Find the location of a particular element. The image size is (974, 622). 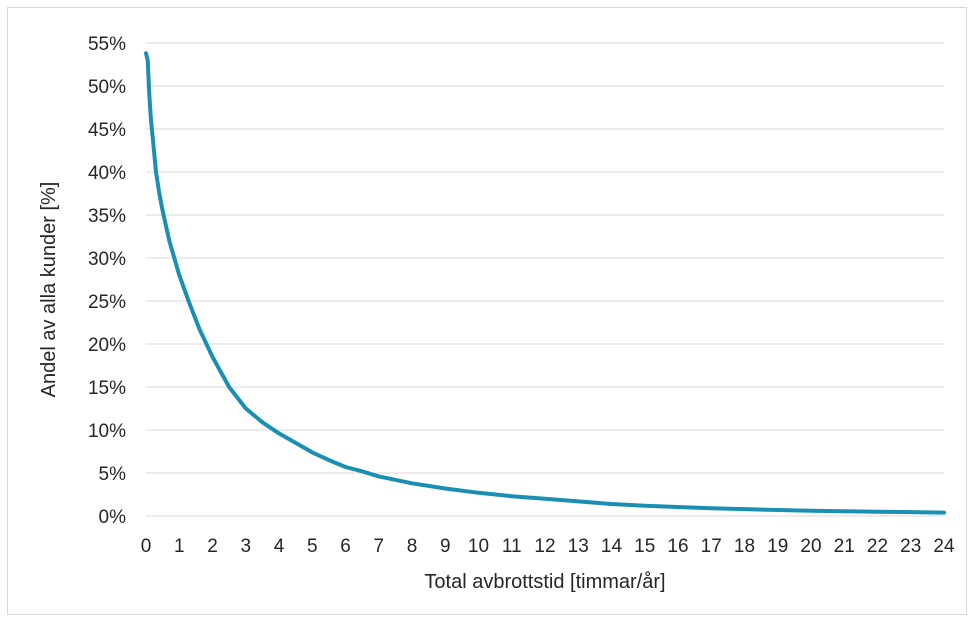

x-tick-label: 24 is located at coordinates (944, 546).